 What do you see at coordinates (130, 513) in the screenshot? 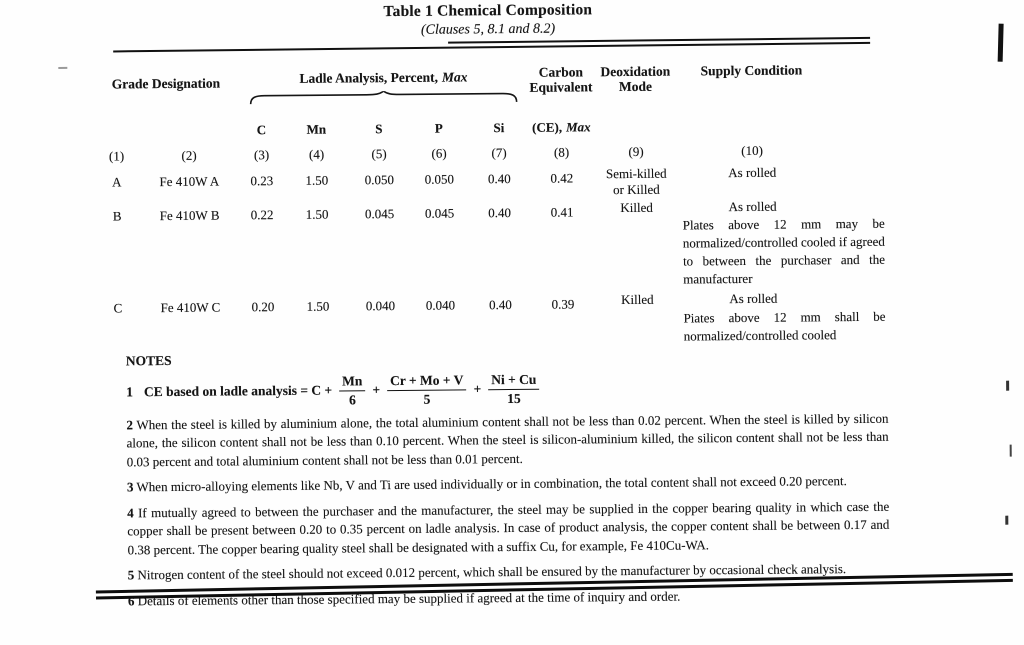
I see `note-number: 4` at bounding box center [130, 513].